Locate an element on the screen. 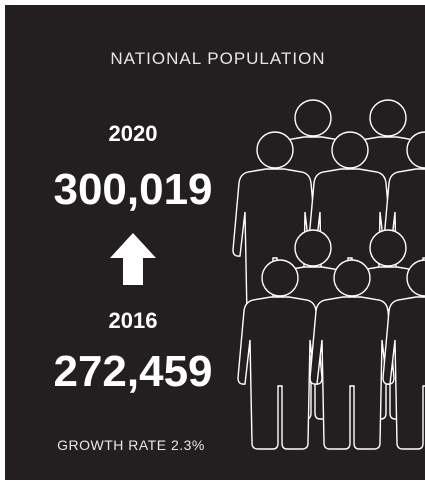 The image size is (425, 484). population: 272,459 is located at coordinates (132, 371).